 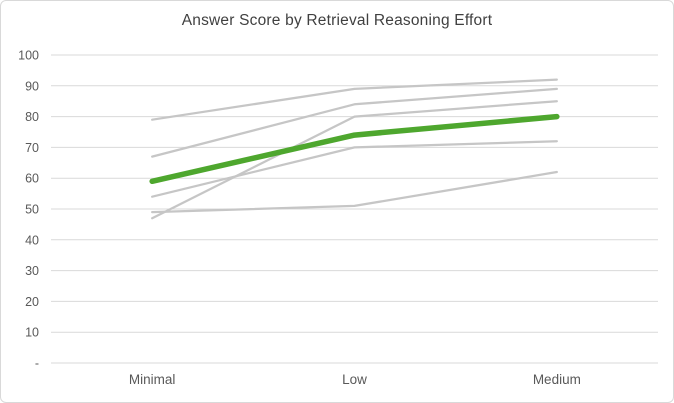 What do you see at coordinates (32, 271) in the screenshot?
I see `y-axis-tick-label: 30` at bounding box center [32, 271].